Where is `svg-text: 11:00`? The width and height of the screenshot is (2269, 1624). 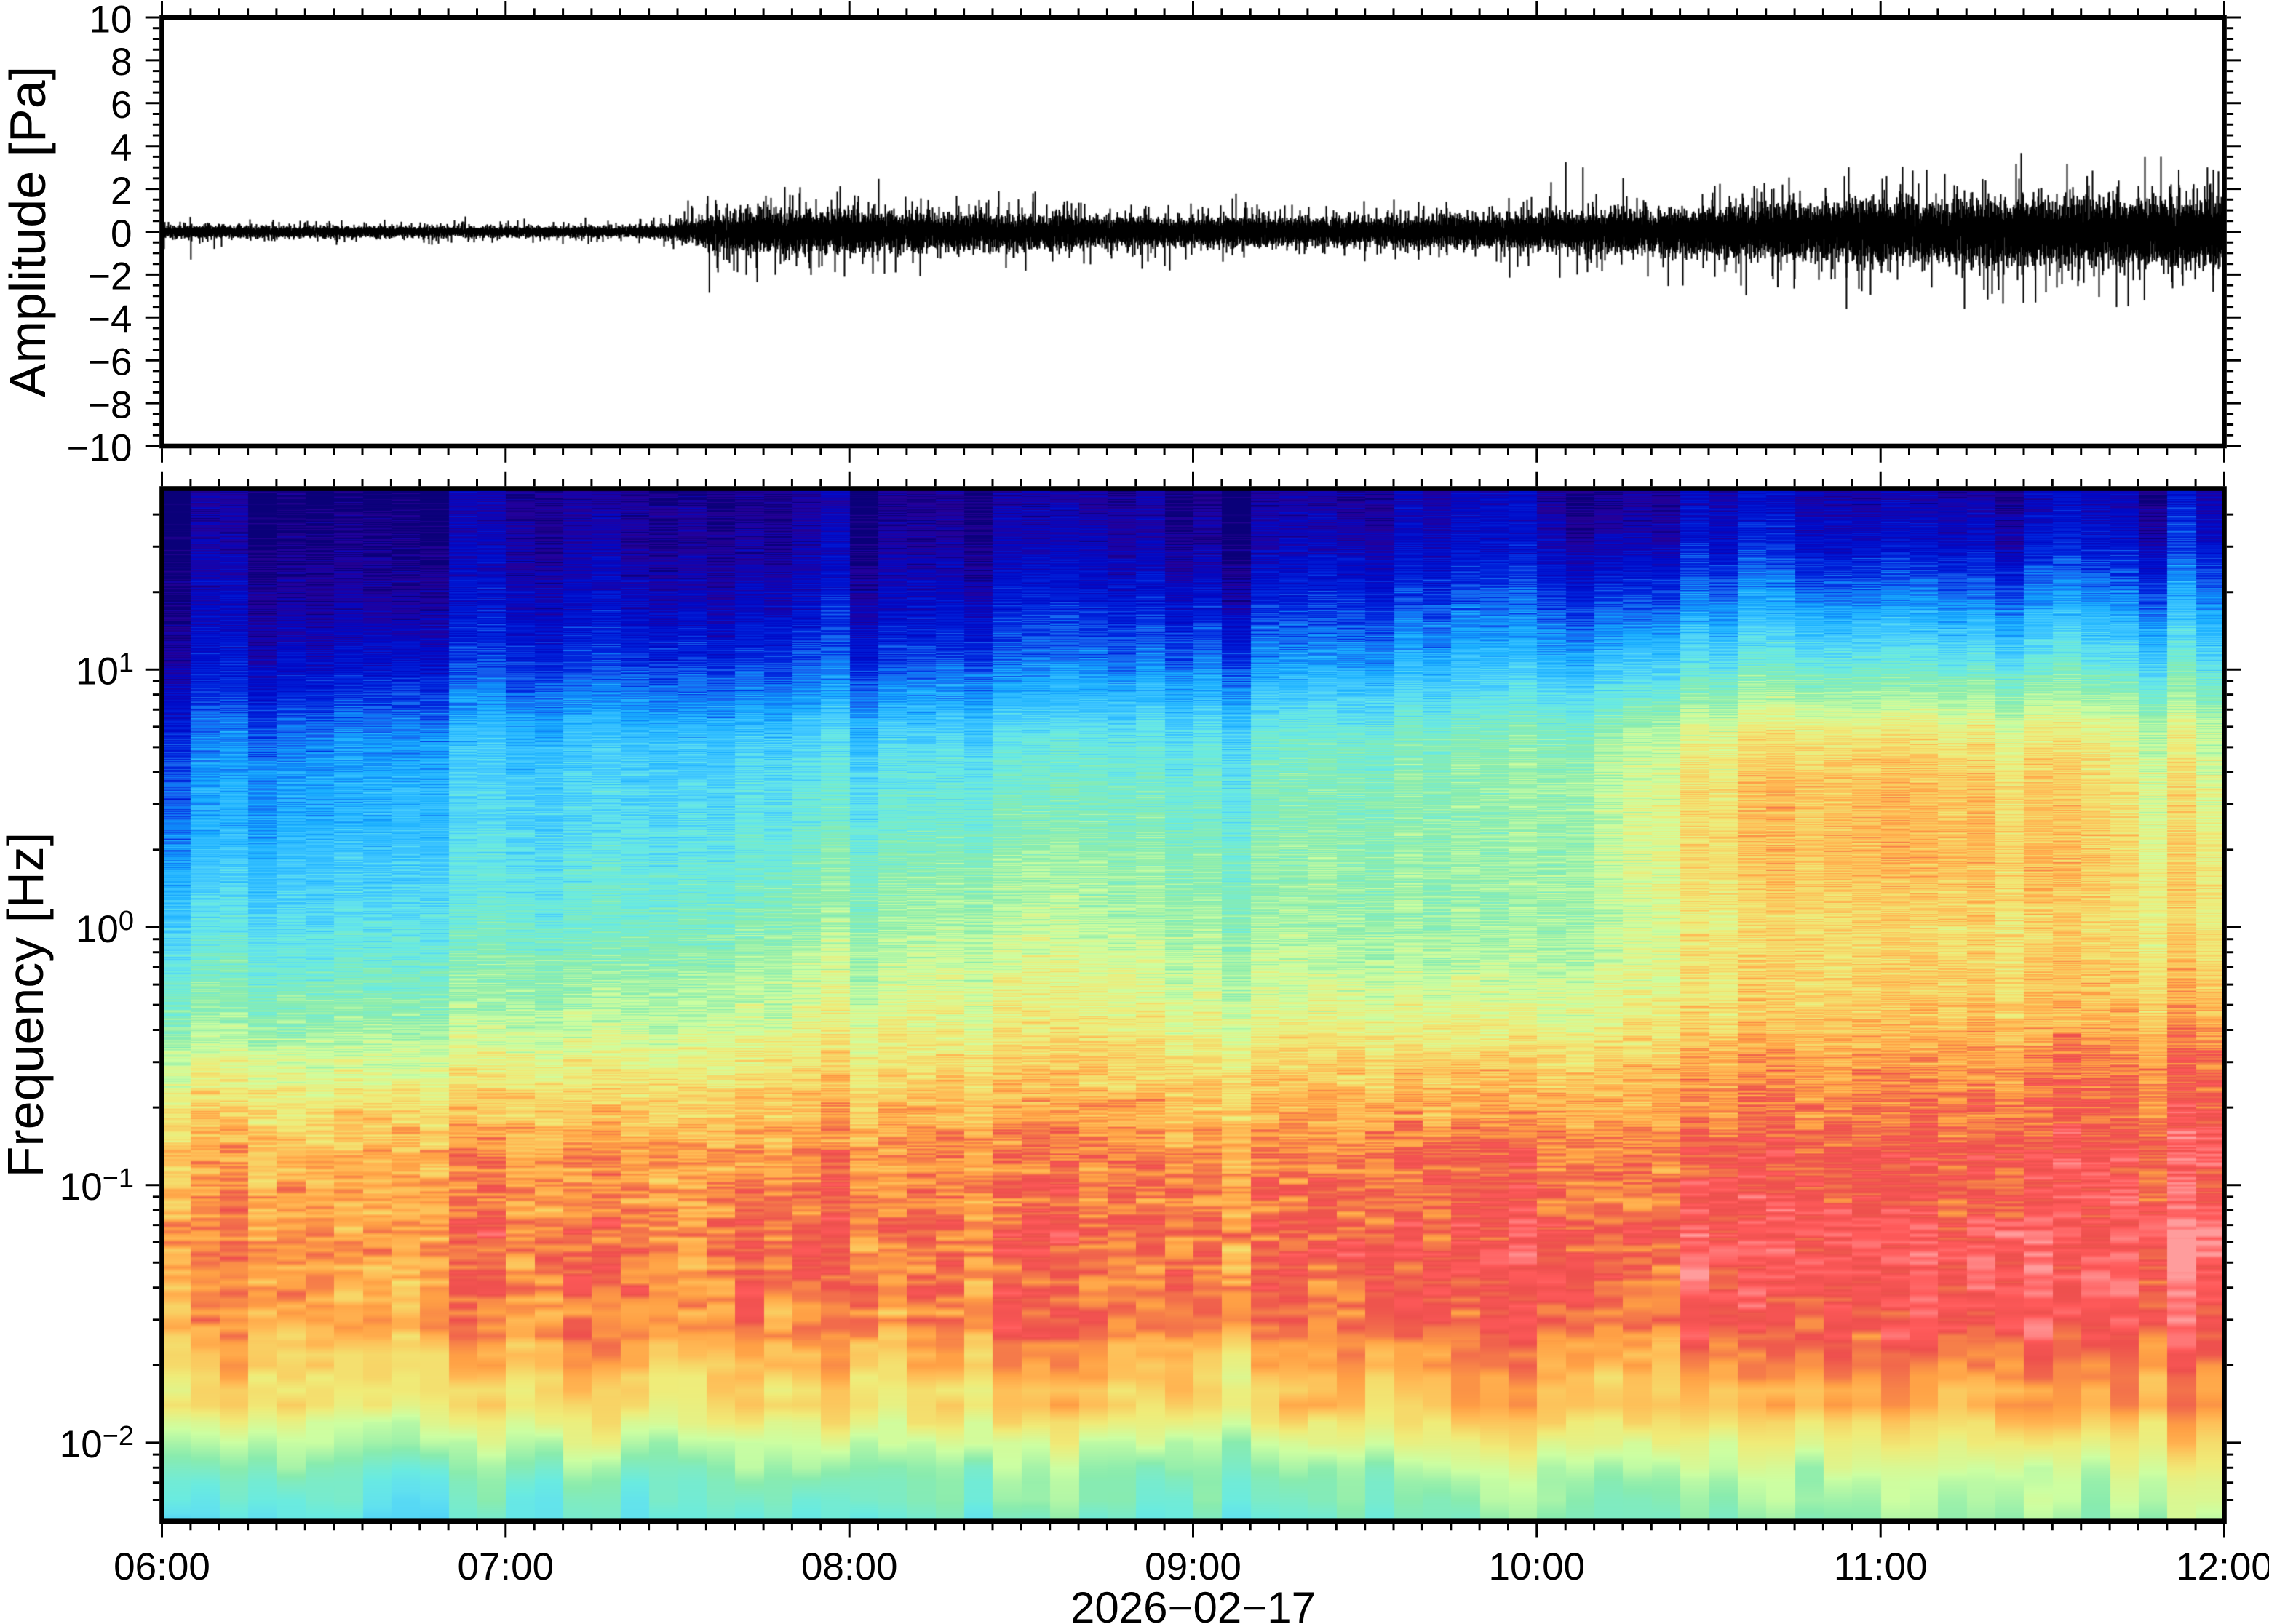
svg-text: 11:00 is located at coordinates (1881, 1566).